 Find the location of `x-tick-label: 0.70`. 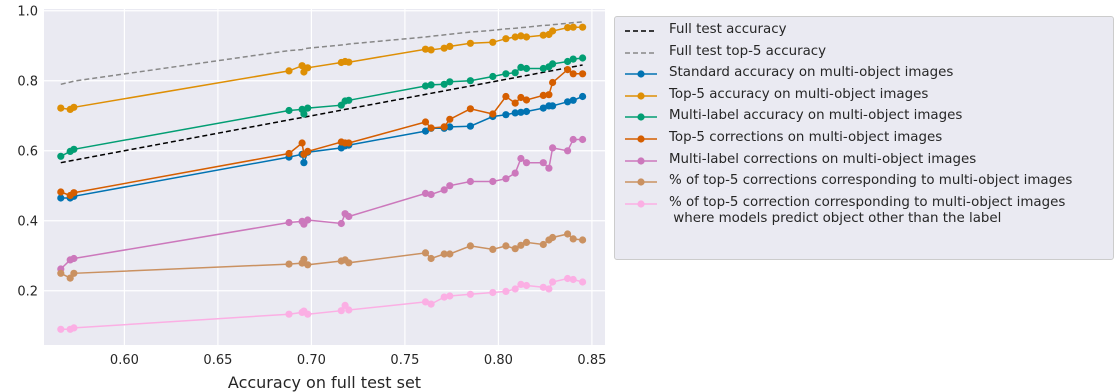

x-tick-label: 0.70 is located at coordinates (311, 360).